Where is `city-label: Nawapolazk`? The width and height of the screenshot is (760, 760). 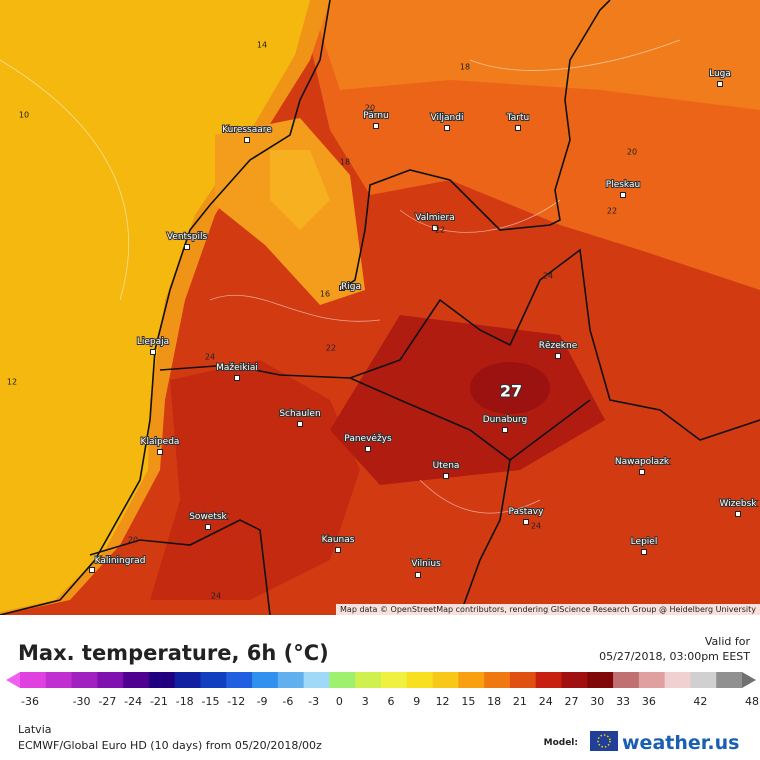 city-label: Nawapolazk is located at coordinates (642, 462).